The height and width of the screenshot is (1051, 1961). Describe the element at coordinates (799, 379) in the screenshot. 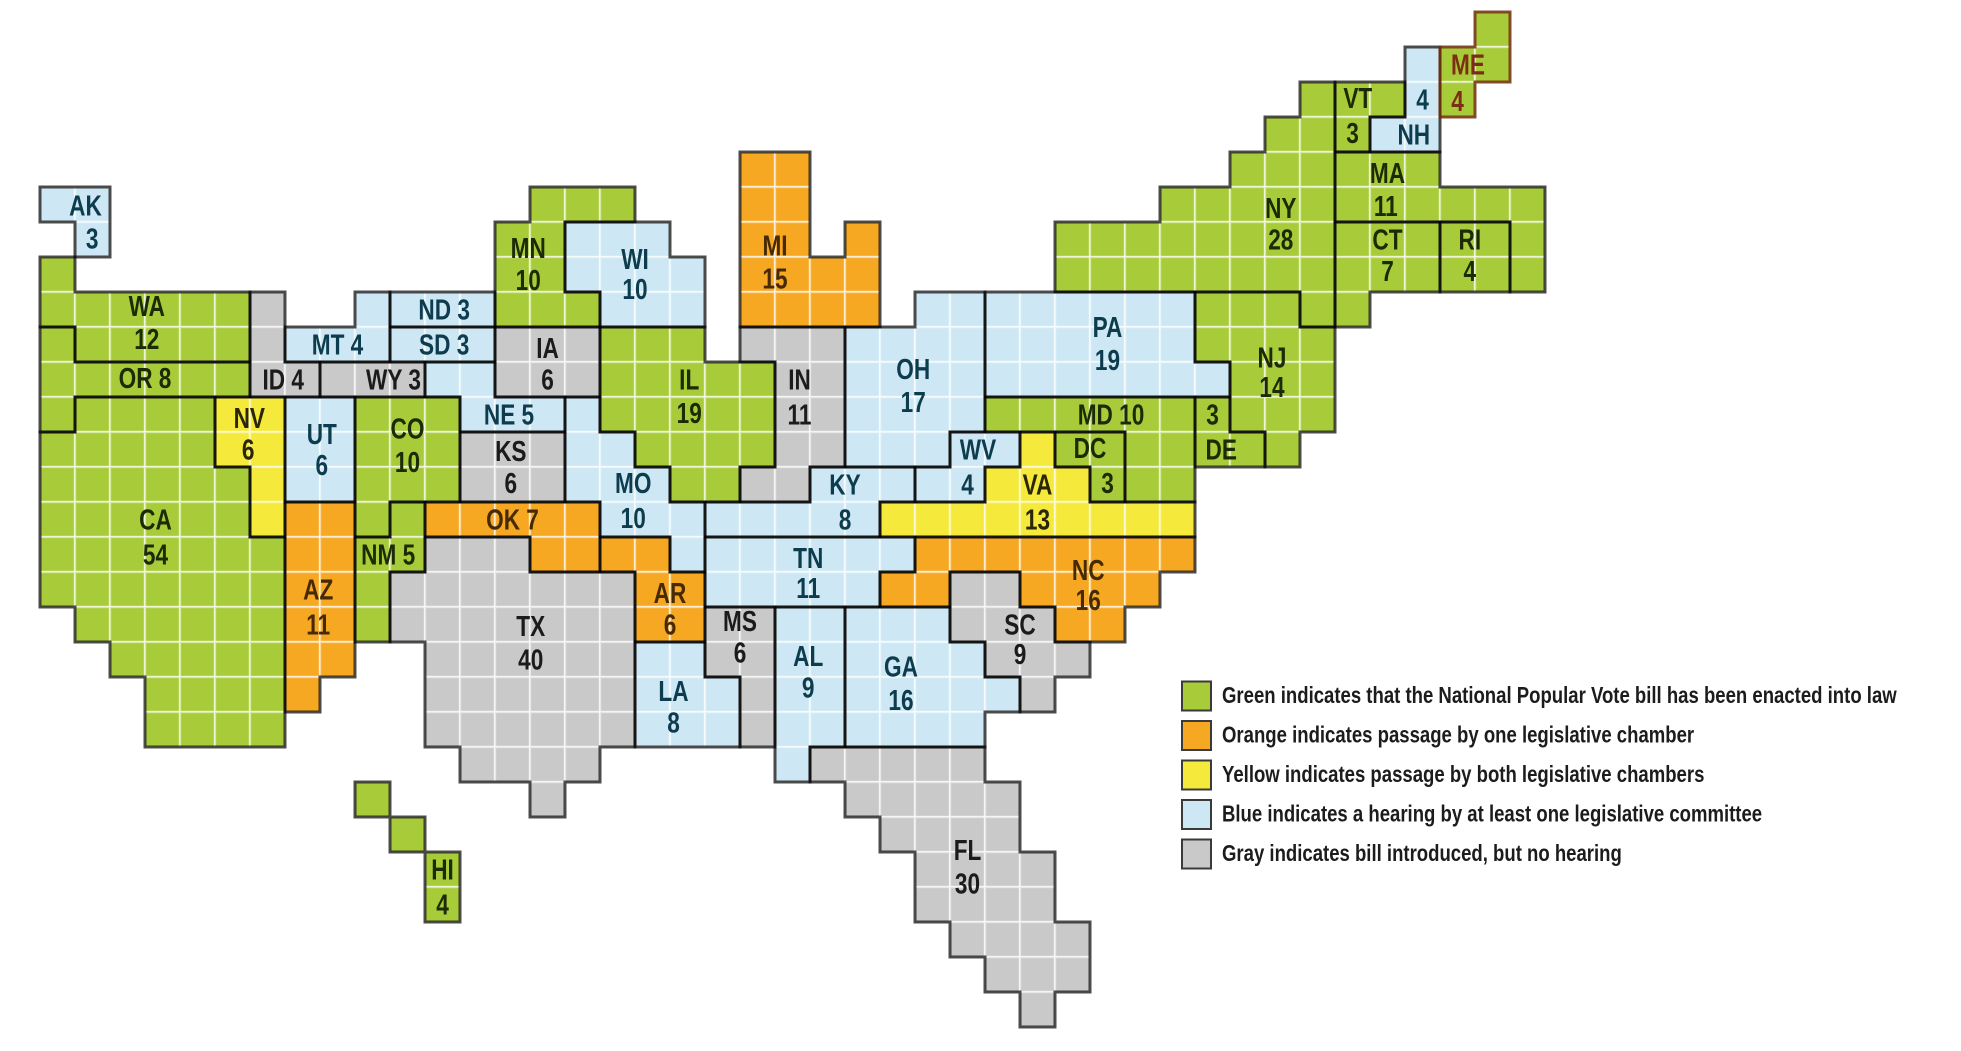

I see `svg-text: IN` at that location.